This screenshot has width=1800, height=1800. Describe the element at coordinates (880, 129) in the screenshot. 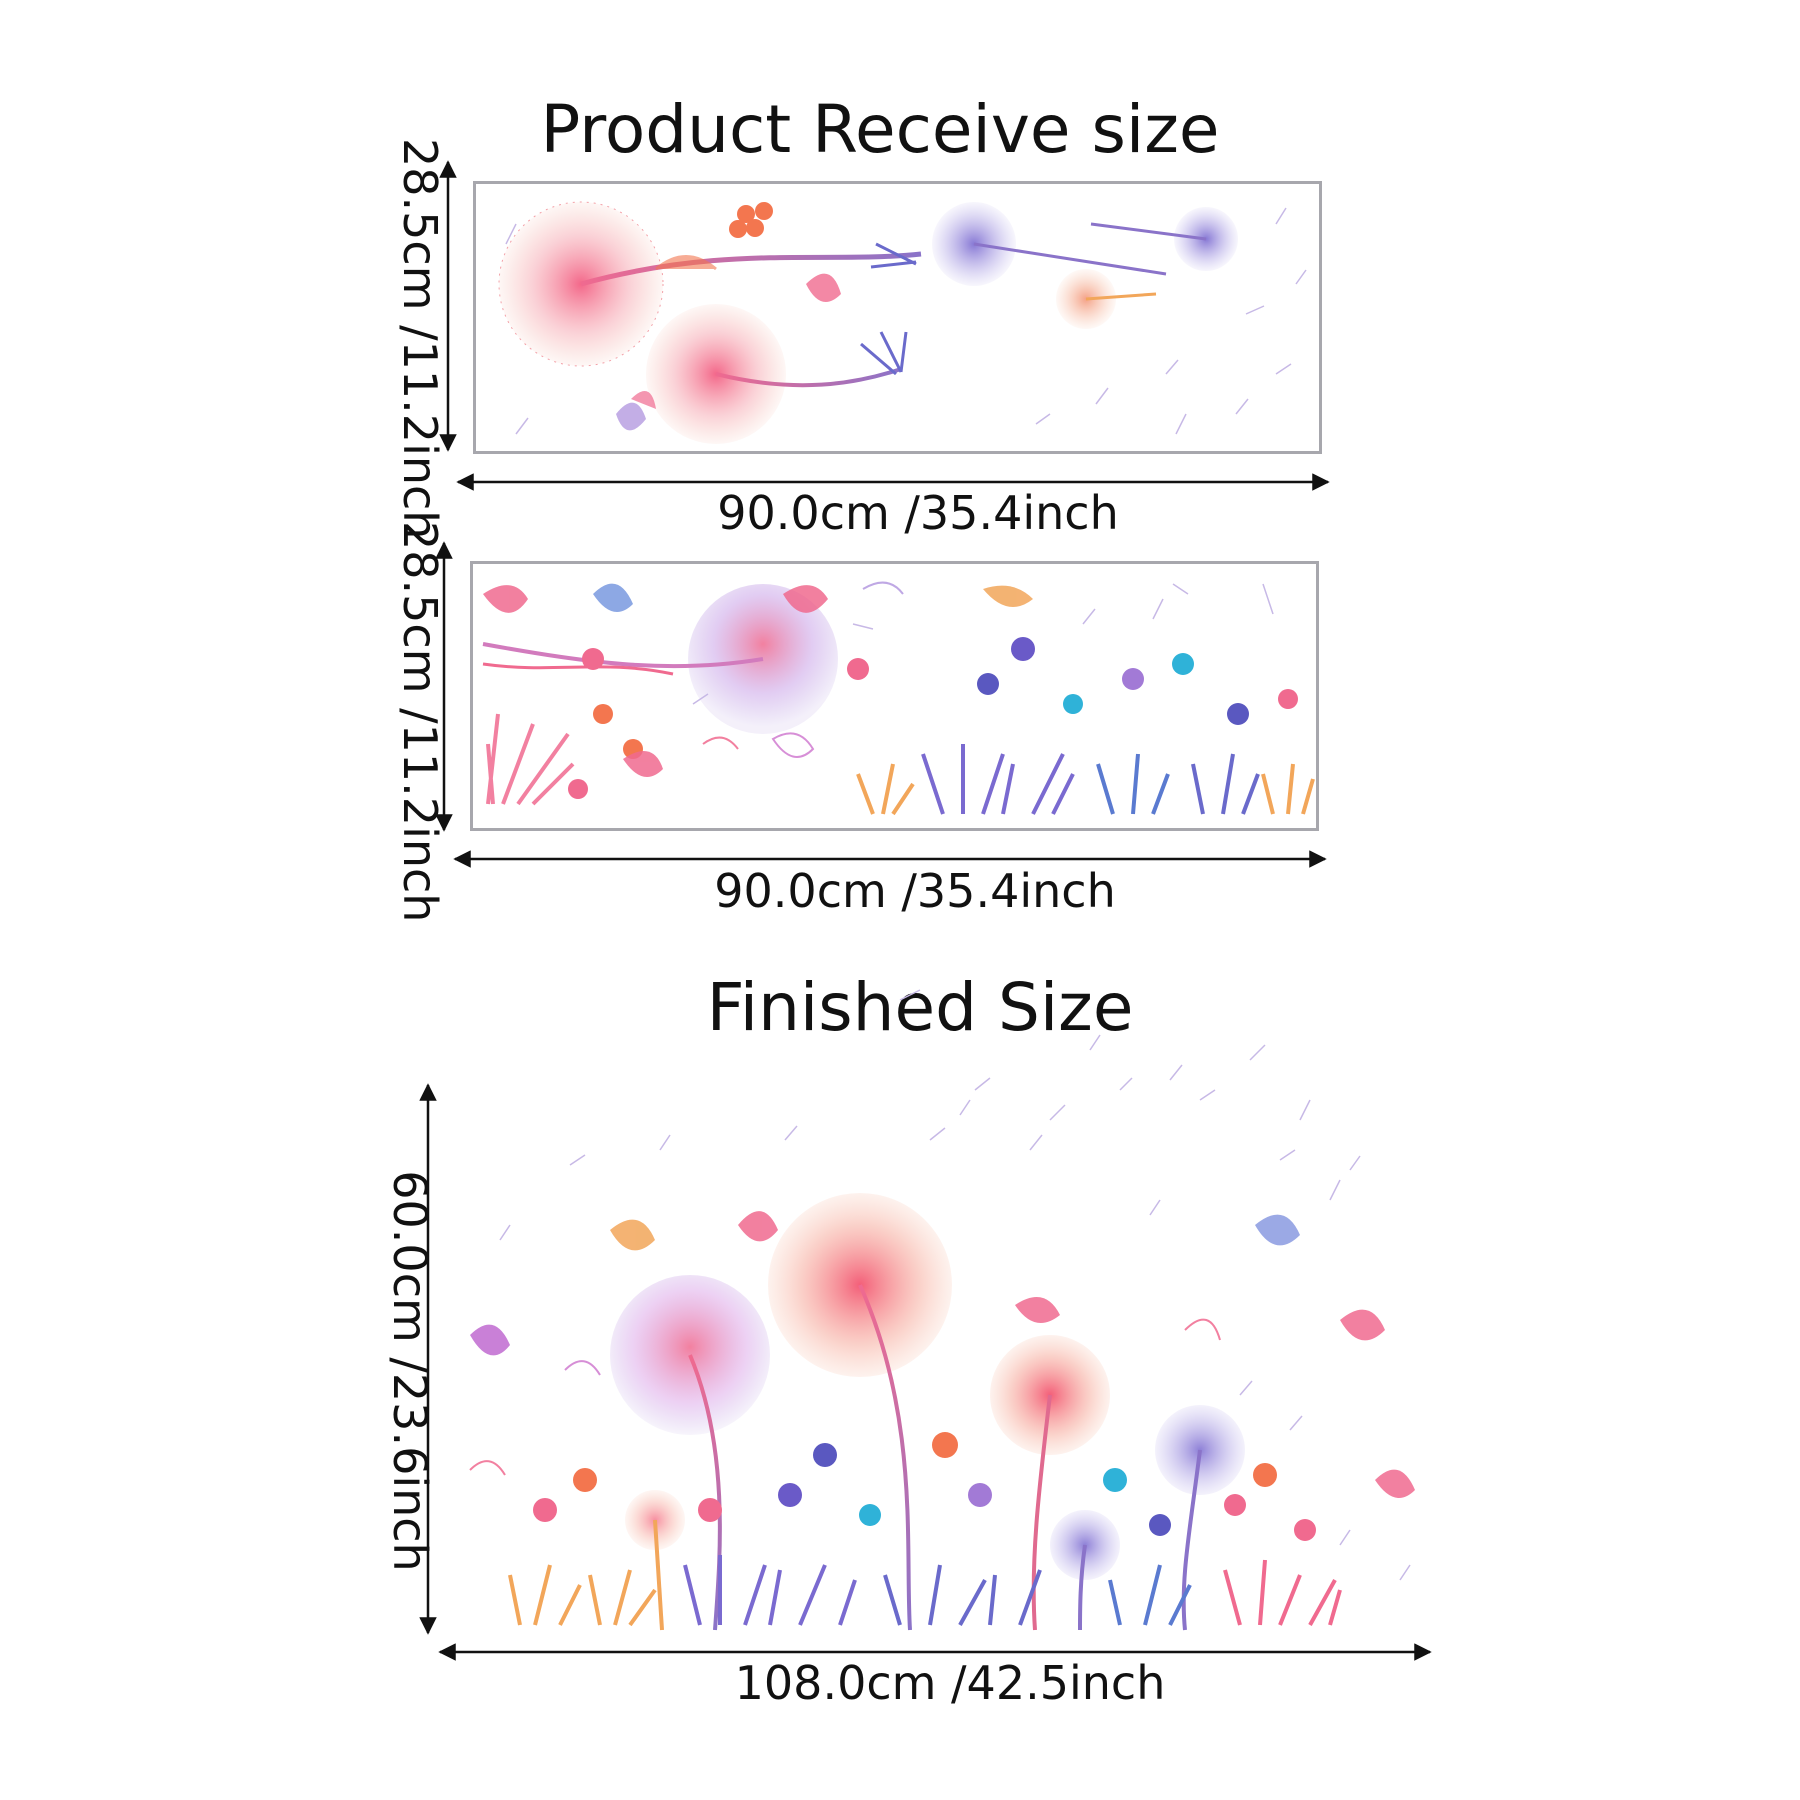

I see `receive-heading: Product Receive size` at that location.